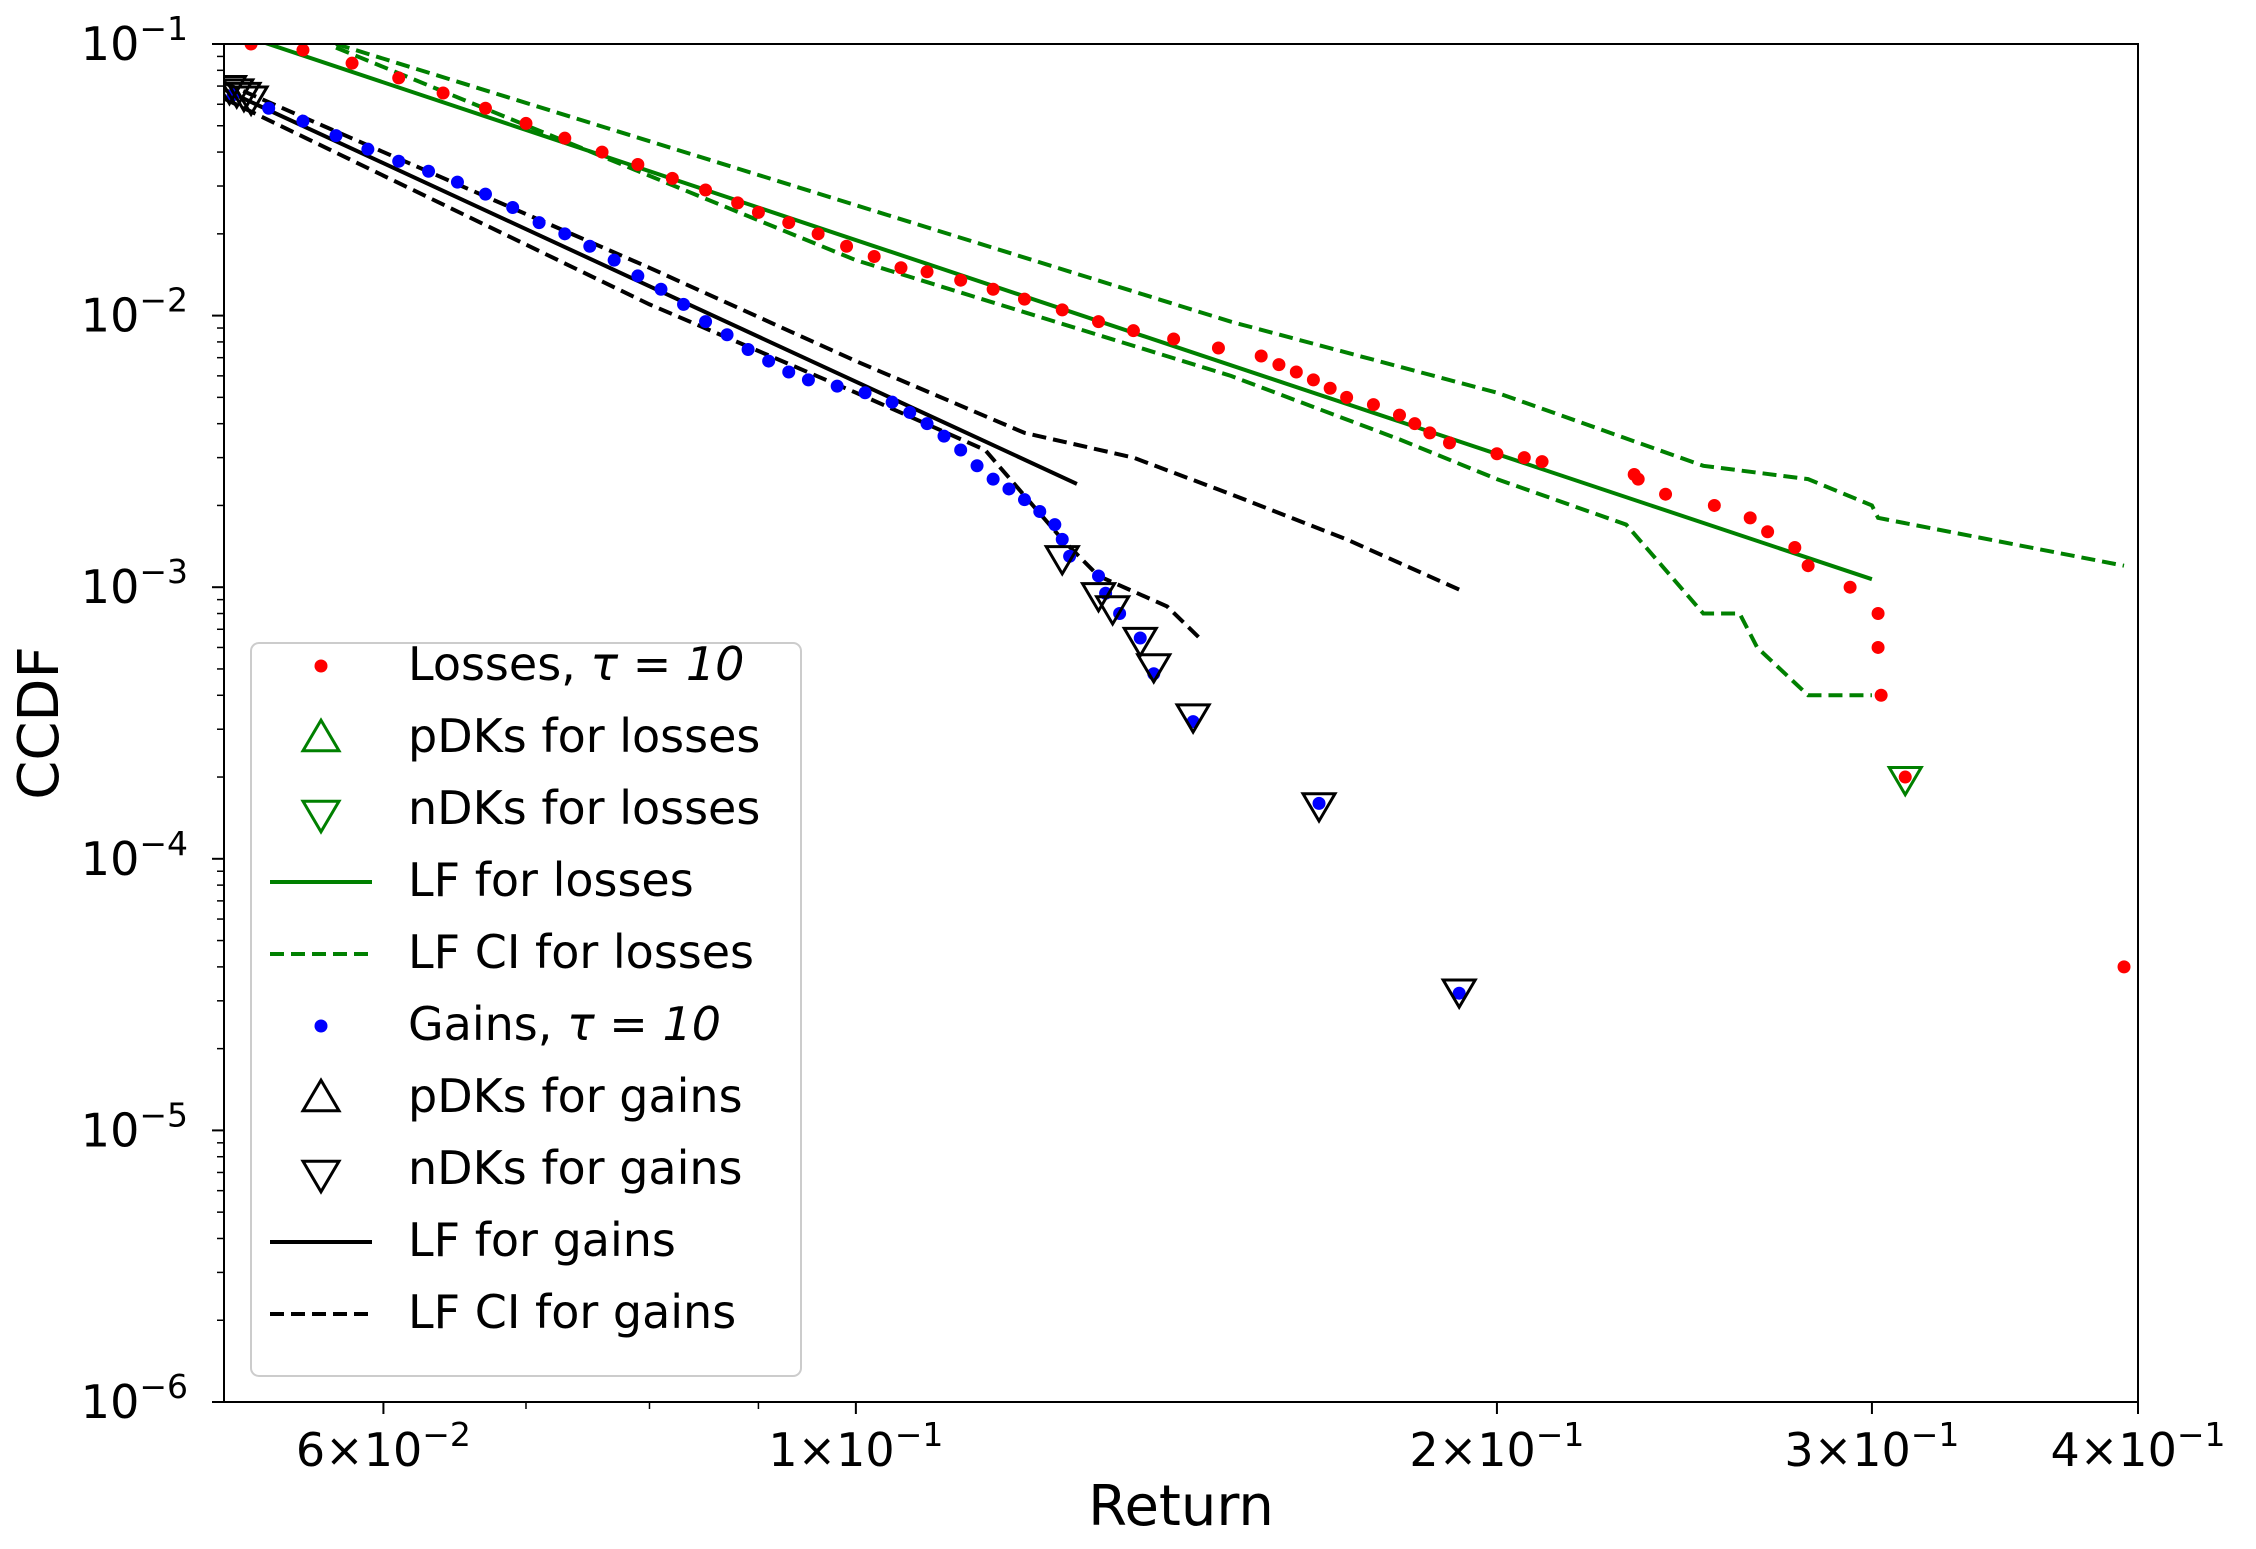 The height and width of the screenshot is (1549, 2256). Describe the element at coordinates (134, 583) in the screenshot. I see `y-tick-label: 10⁻³` at that location.